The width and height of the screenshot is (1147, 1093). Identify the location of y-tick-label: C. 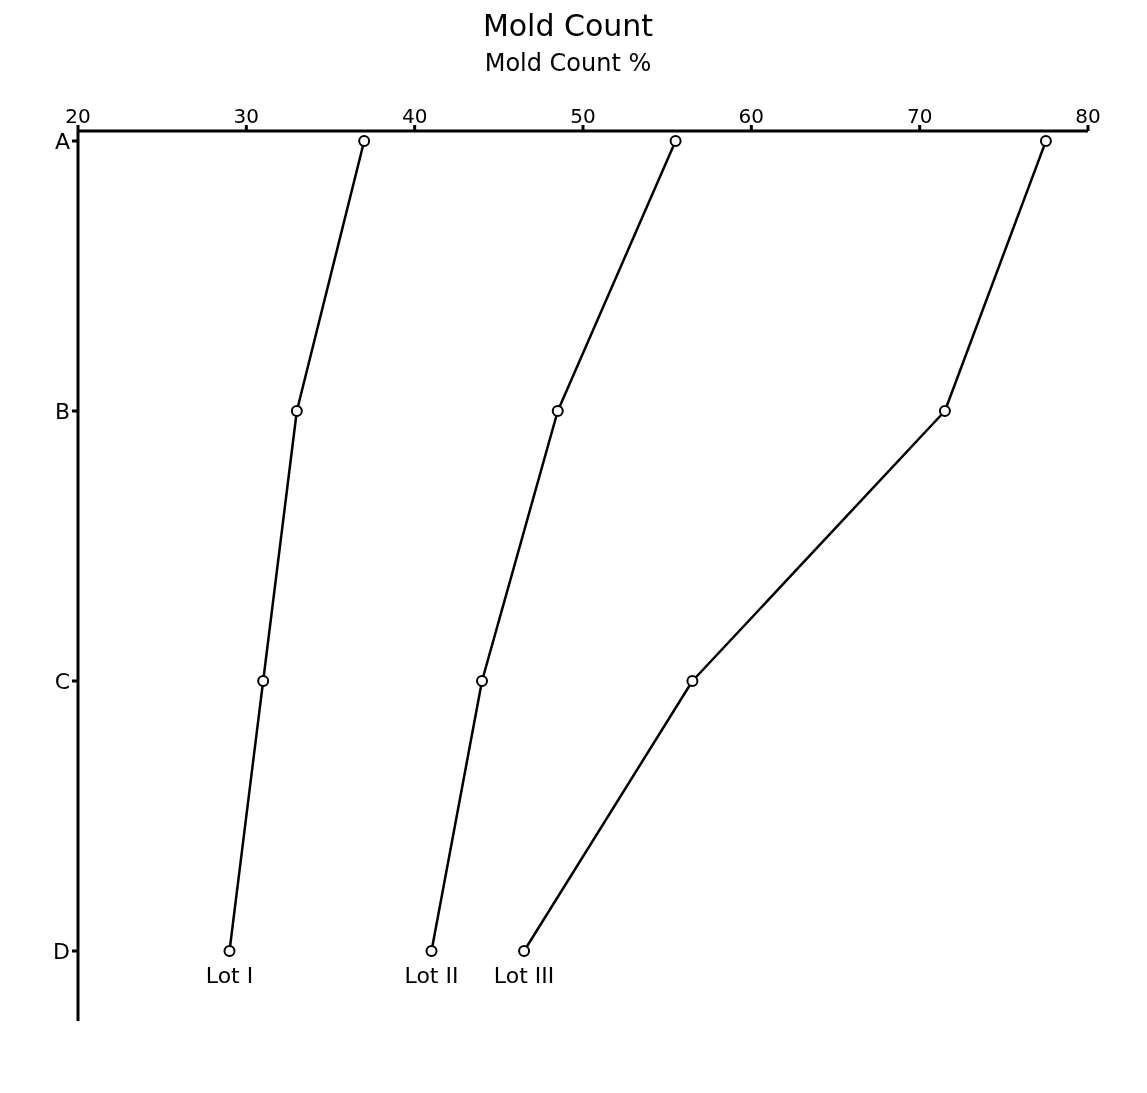
(62, 681).